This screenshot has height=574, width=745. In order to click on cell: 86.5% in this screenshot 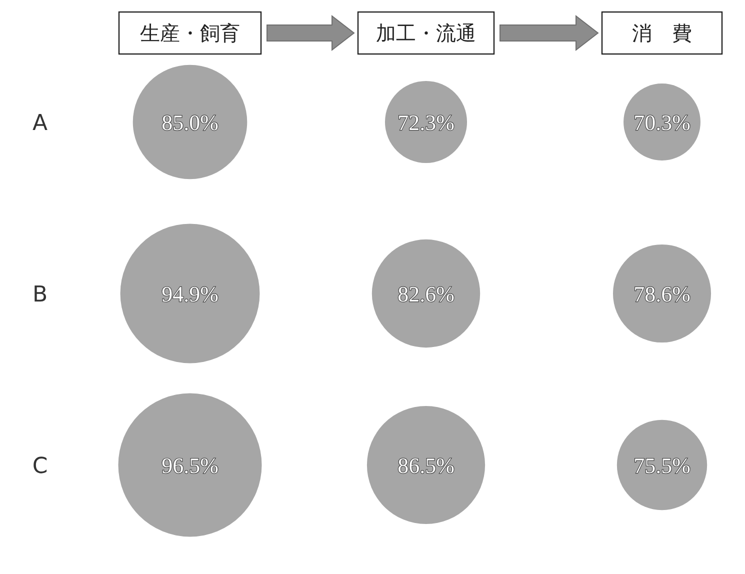, I will do `click(426, 465)`.